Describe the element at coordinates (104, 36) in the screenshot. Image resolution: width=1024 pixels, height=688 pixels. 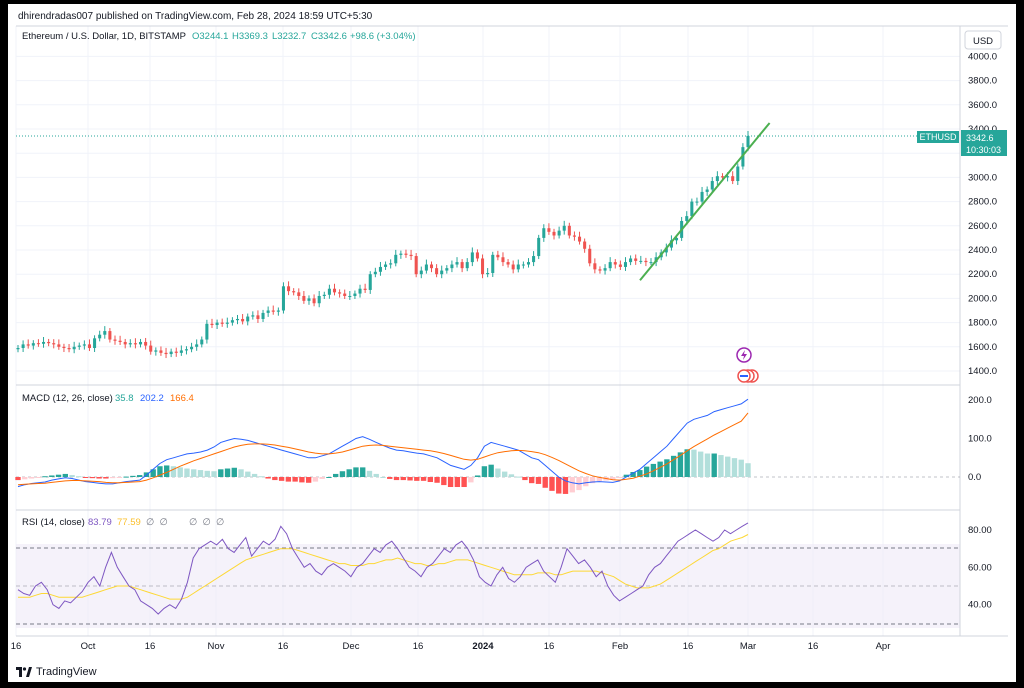
I see `symbol-title: Ethereum / U.S. Dollar, 1D, BITSTAMP` at that location.